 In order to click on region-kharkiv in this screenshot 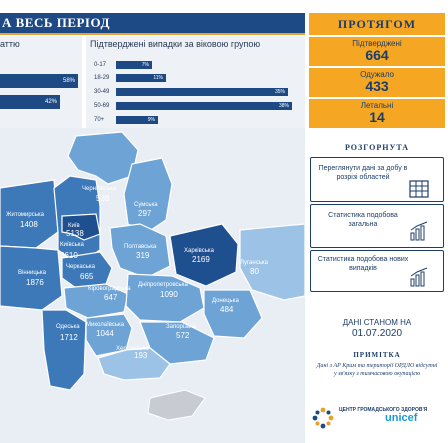, I will do `click(204, 255)`.